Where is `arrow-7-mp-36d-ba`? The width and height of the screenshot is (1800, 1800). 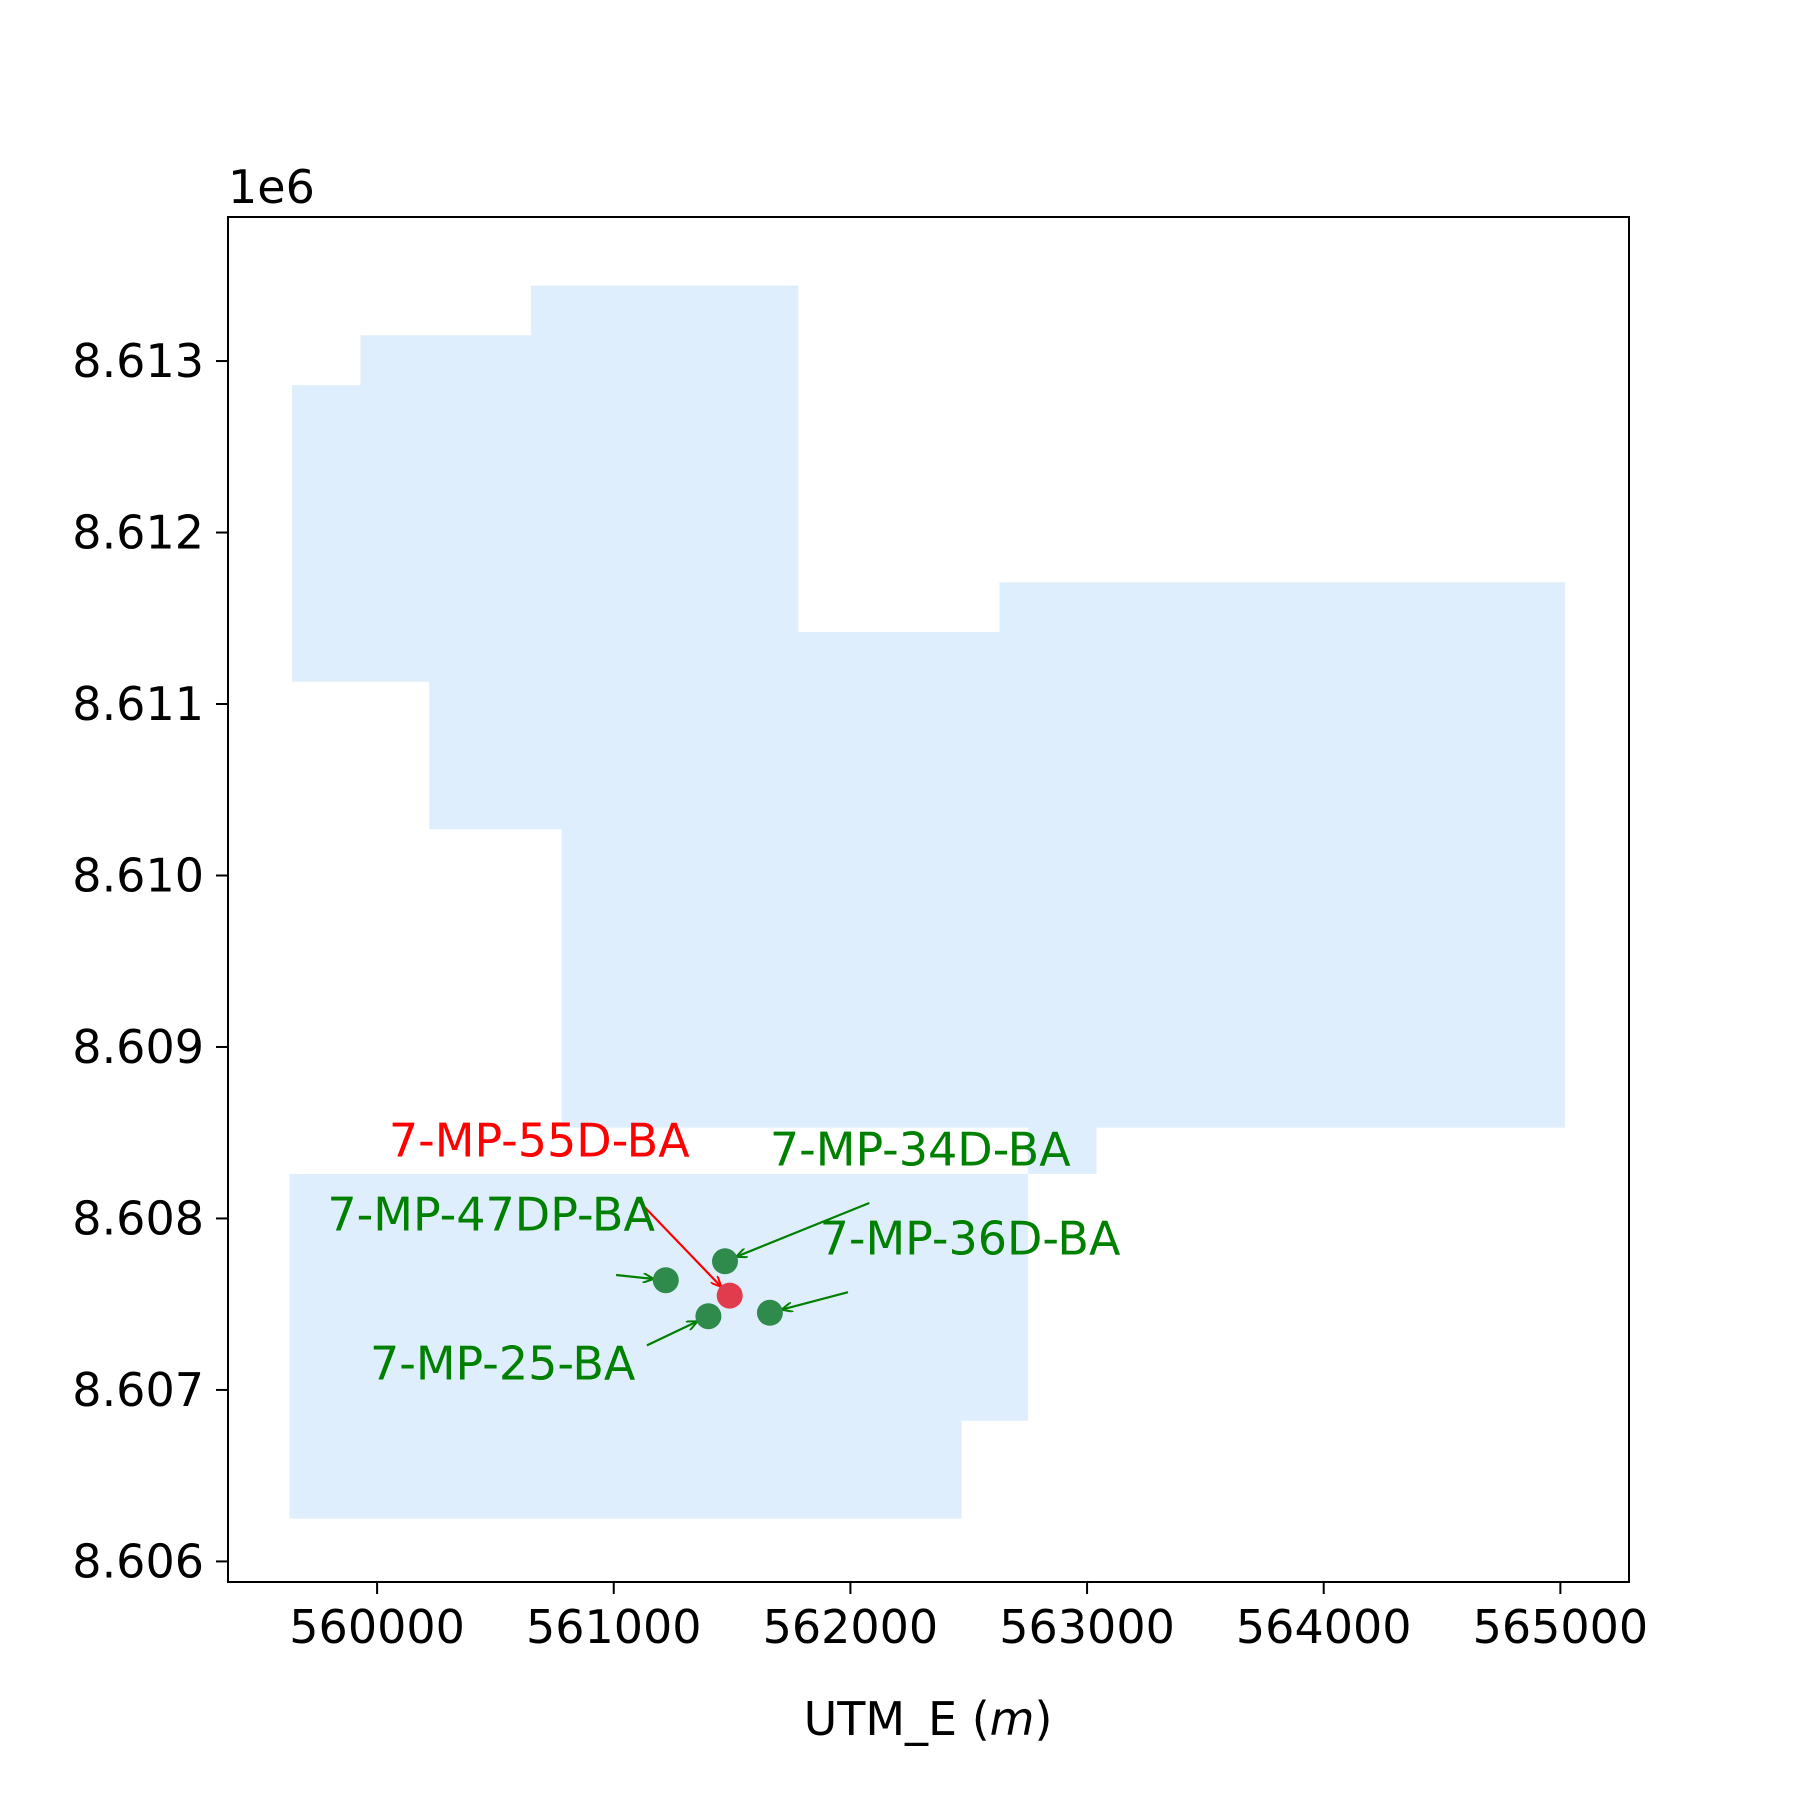 arrow-7-mp-36d-ba is located at coordinates (815, 1300).